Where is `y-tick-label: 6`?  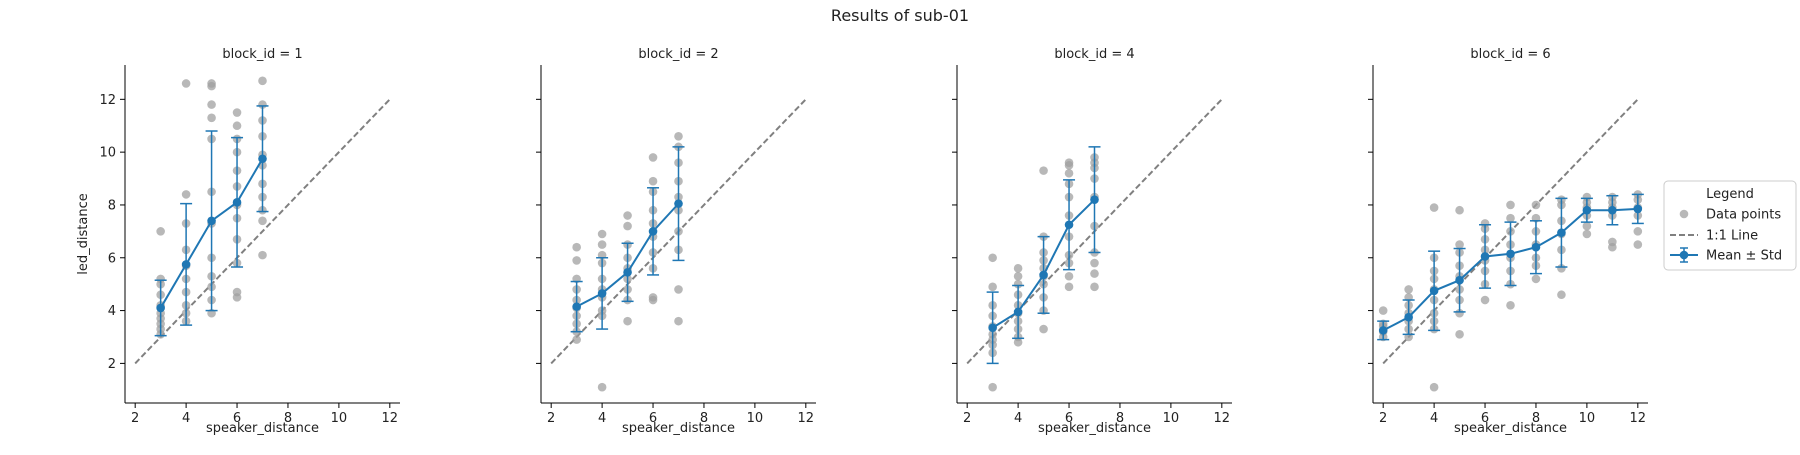
y-tick-label: 6 is located at coordinates (112, 258).